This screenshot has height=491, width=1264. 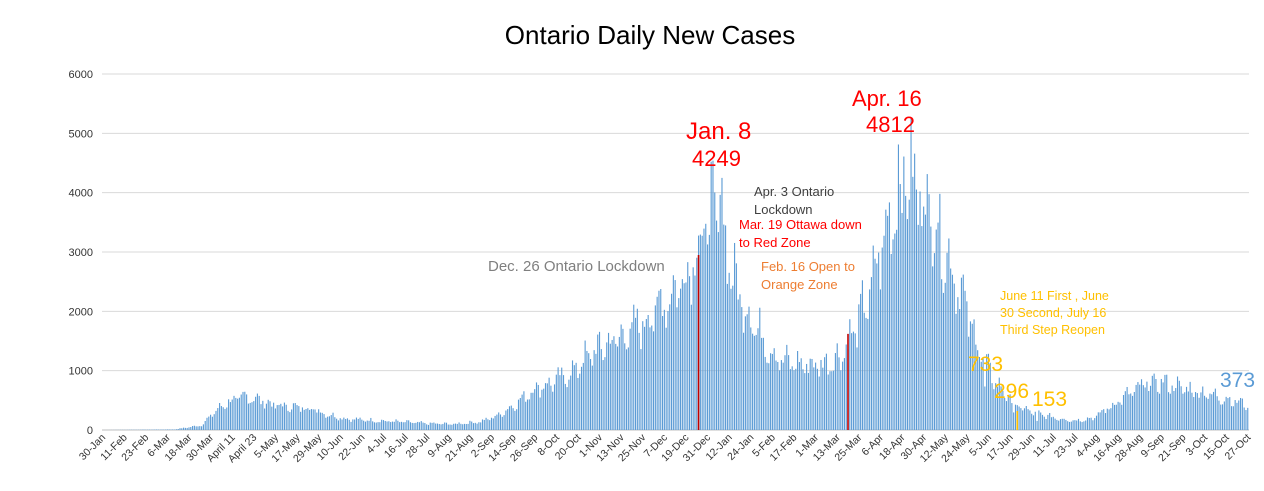 I want to click on annotation-value-373: 373, so click(x=1238, y=380).